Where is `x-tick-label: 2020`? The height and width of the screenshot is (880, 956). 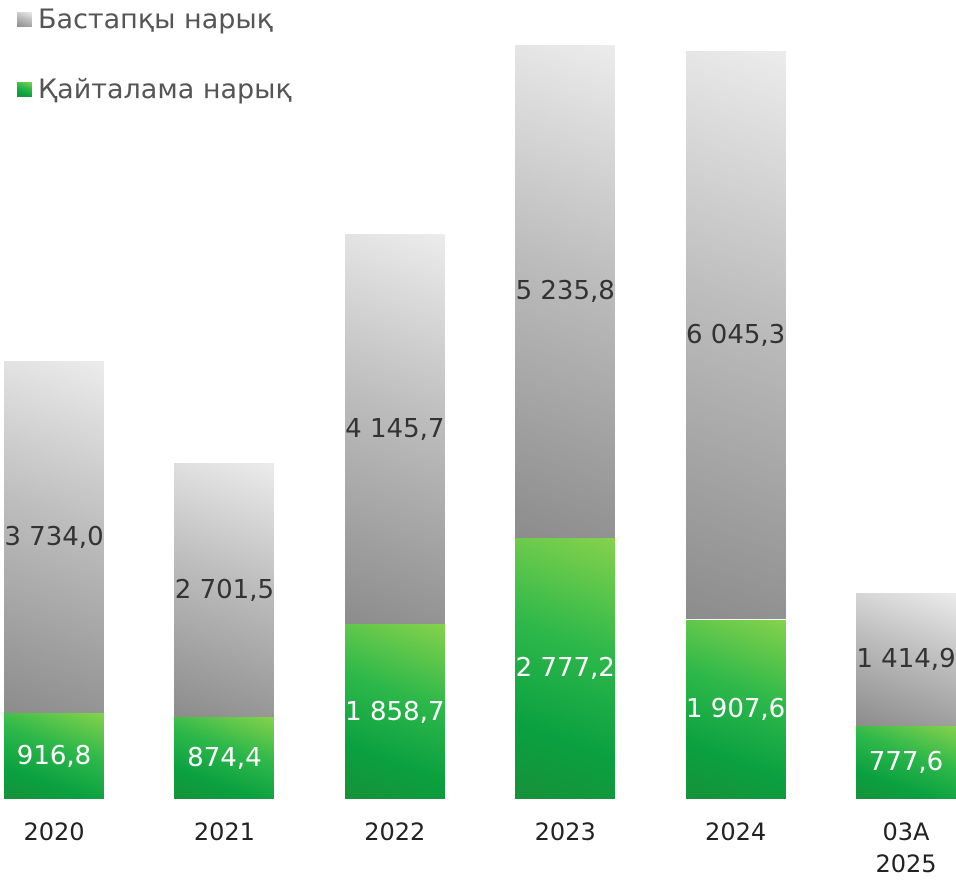 x-tick-label: 2020 is located at coordinates (54, 832).